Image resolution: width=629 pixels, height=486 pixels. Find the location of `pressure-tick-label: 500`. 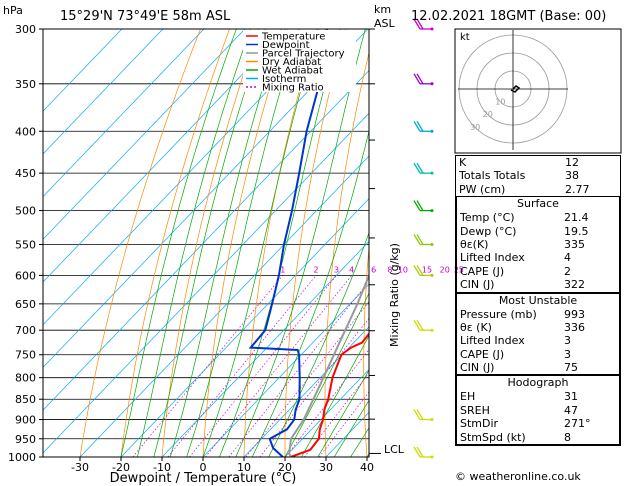

pressure-tick-label: 500 is located at coordinates (25, 211).